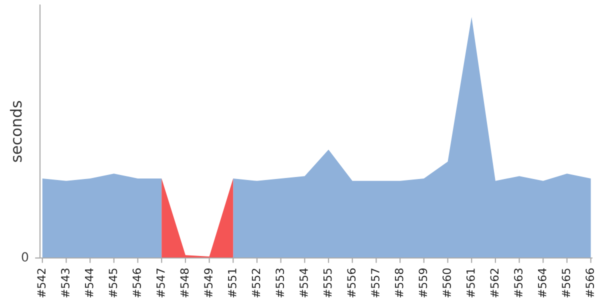 Image resolution: width=600 pixels, height=300 pixels. I want to click on x-tick-label: #555, so click(327, 283).